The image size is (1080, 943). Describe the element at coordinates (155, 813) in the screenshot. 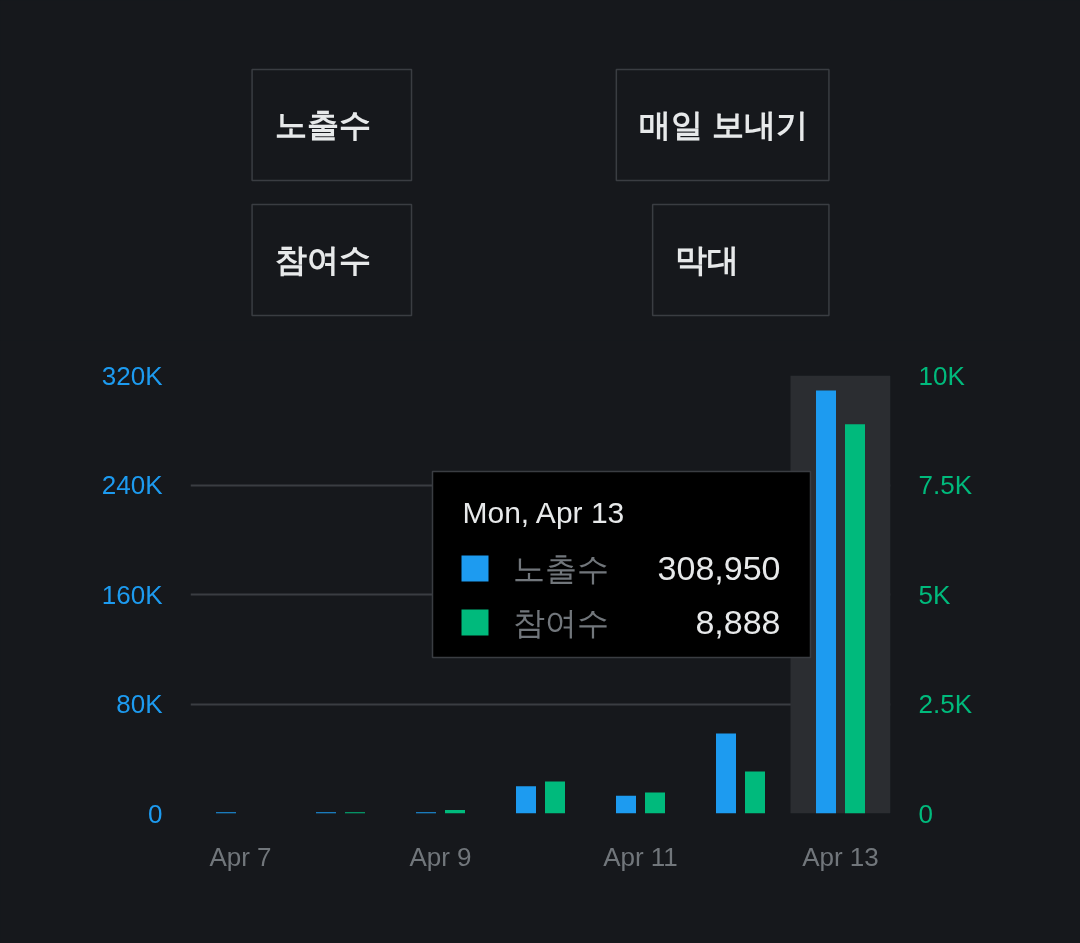

I see `y-tick-label: 0` at that location.